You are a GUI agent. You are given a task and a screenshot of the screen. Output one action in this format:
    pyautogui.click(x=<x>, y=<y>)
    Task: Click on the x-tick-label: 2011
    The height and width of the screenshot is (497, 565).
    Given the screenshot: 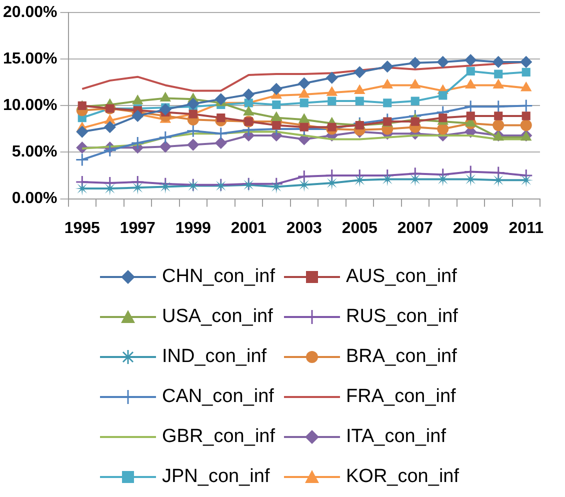 What is the action you would take?
    pyautogui.click(x=526, y=228)
    